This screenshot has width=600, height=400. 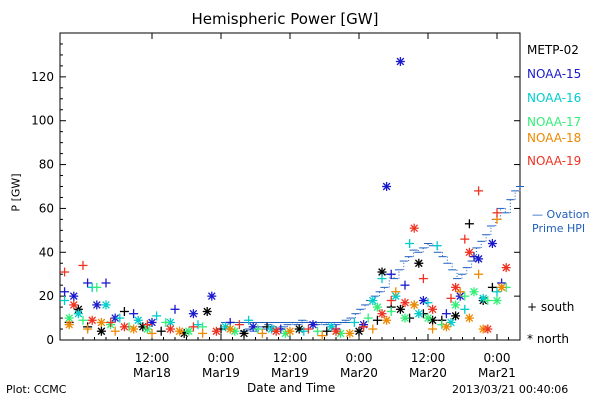 I want to click on y-tick-label: 0, so click(x=50, y=340).